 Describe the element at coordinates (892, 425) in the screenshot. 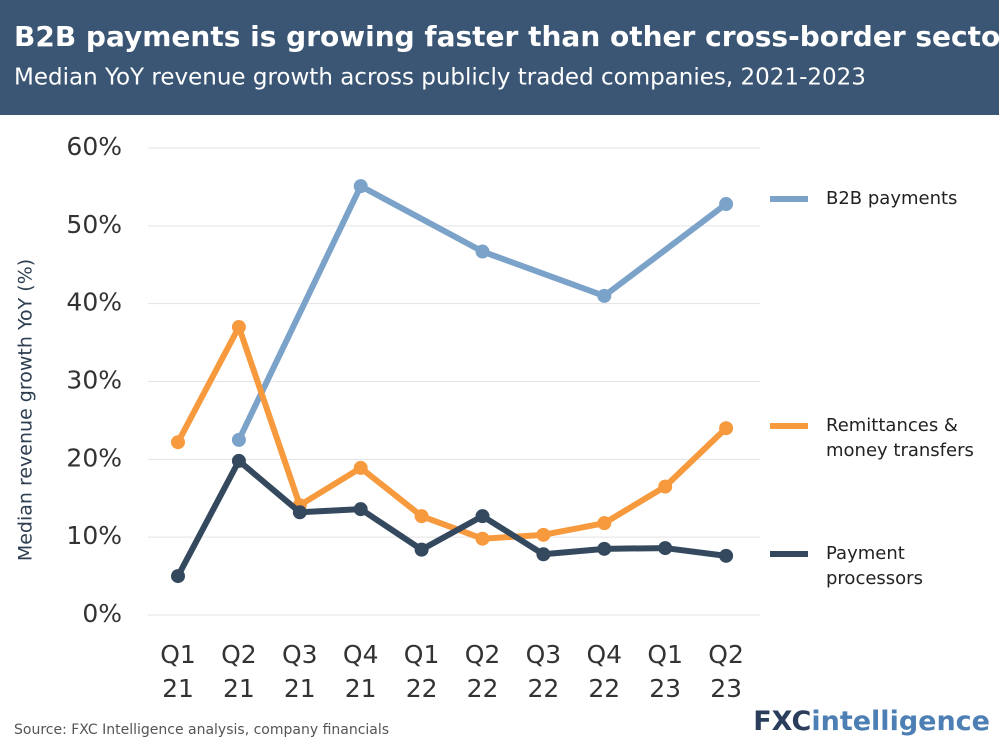

I see `legend-label: Remittances &` at that location.